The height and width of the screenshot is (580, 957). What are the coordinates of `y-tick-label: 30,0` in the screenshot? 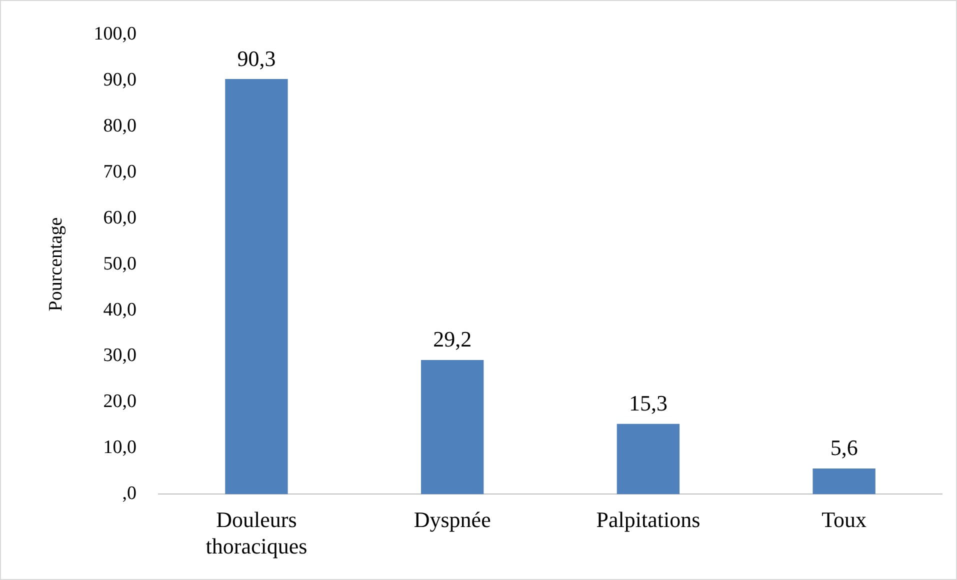 It's located at (120, 355).